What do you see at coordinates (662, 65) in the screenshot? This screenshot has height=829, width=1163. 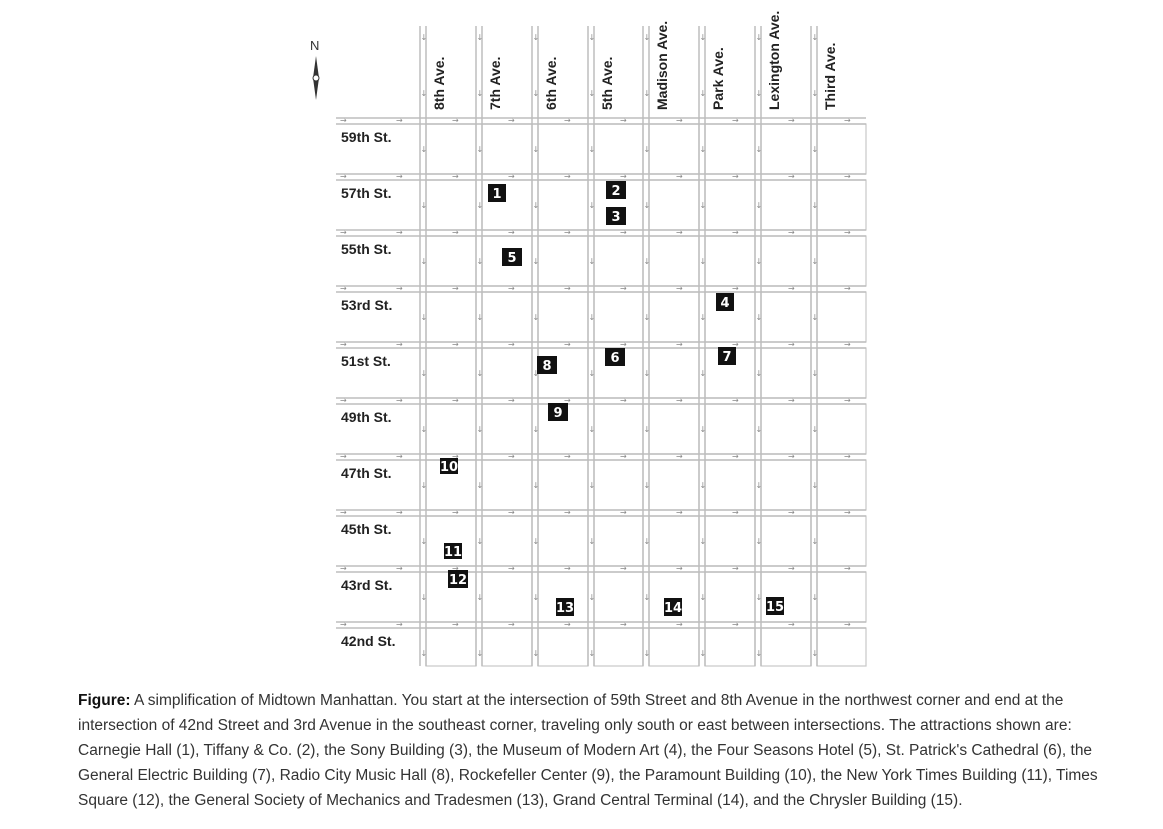 I see `avenue-label: Madison Ave.` at bounding box center [662, 65].